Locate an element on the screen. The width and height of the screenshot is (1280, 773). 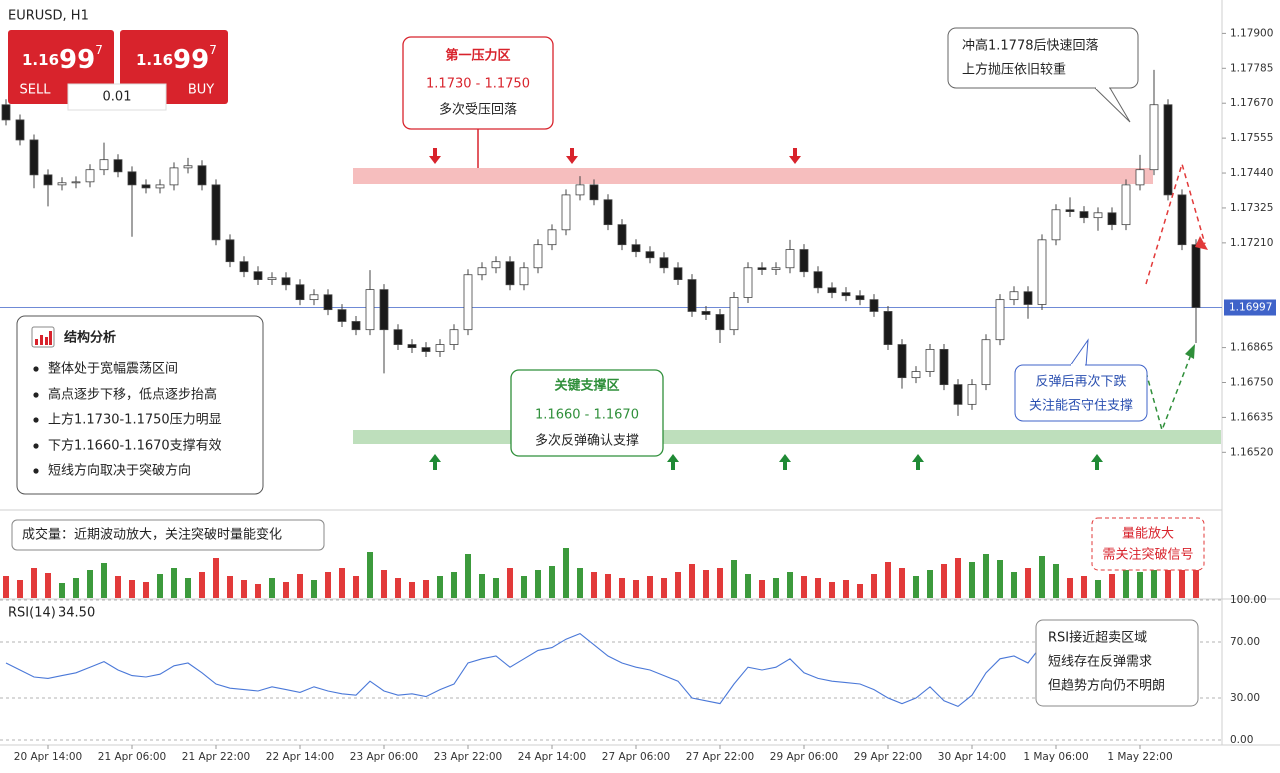
structure-item: 上方1.1730-1.1750压力明显 is located at coordinates (135, 420).